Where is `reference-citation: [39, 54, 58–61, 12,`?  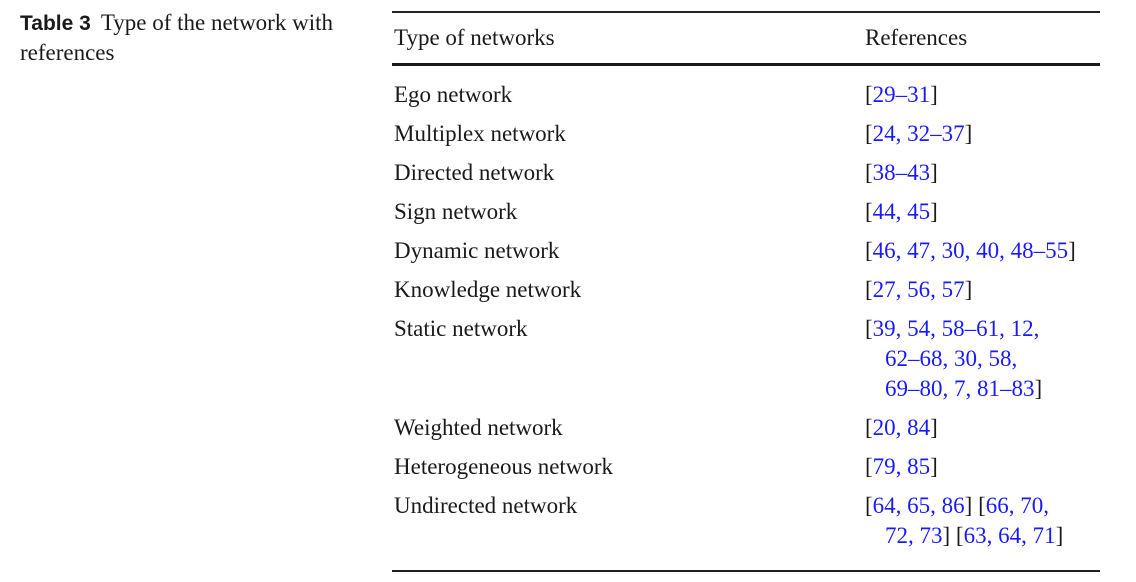 reference-citation: [39, 54, 58–61, 12, is located at coordinates (952, 328).